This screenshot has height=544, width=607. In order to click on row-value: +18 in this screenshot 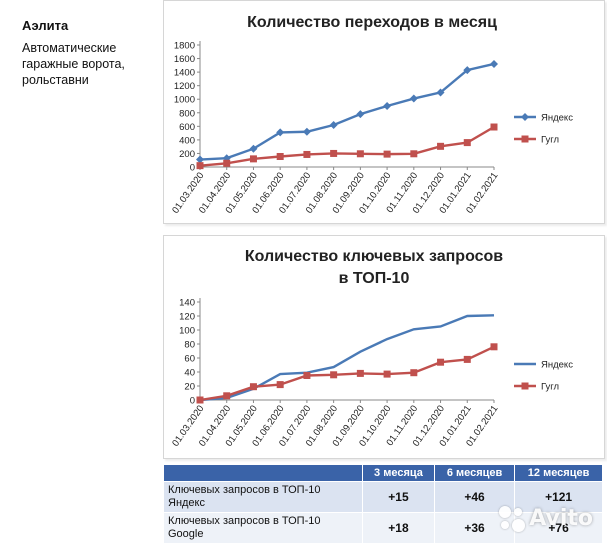, I will do `click(398, 528)`.